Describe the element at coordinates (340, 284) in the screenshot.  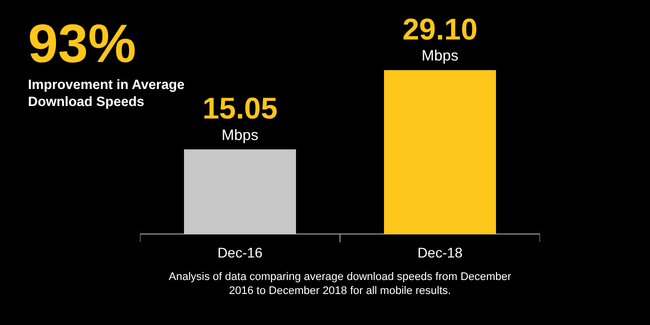
I see `text: Analysis of data comparing average download speeds from December 2016 to December 2018 for all mobile results.` at that location.